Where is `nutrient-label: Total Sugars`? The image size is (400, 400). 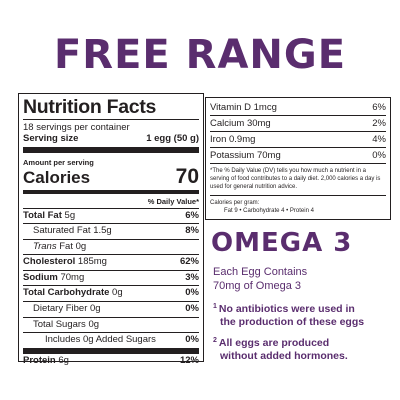 nutrient-label: Total Sugars is located at coordinates (59, 324).